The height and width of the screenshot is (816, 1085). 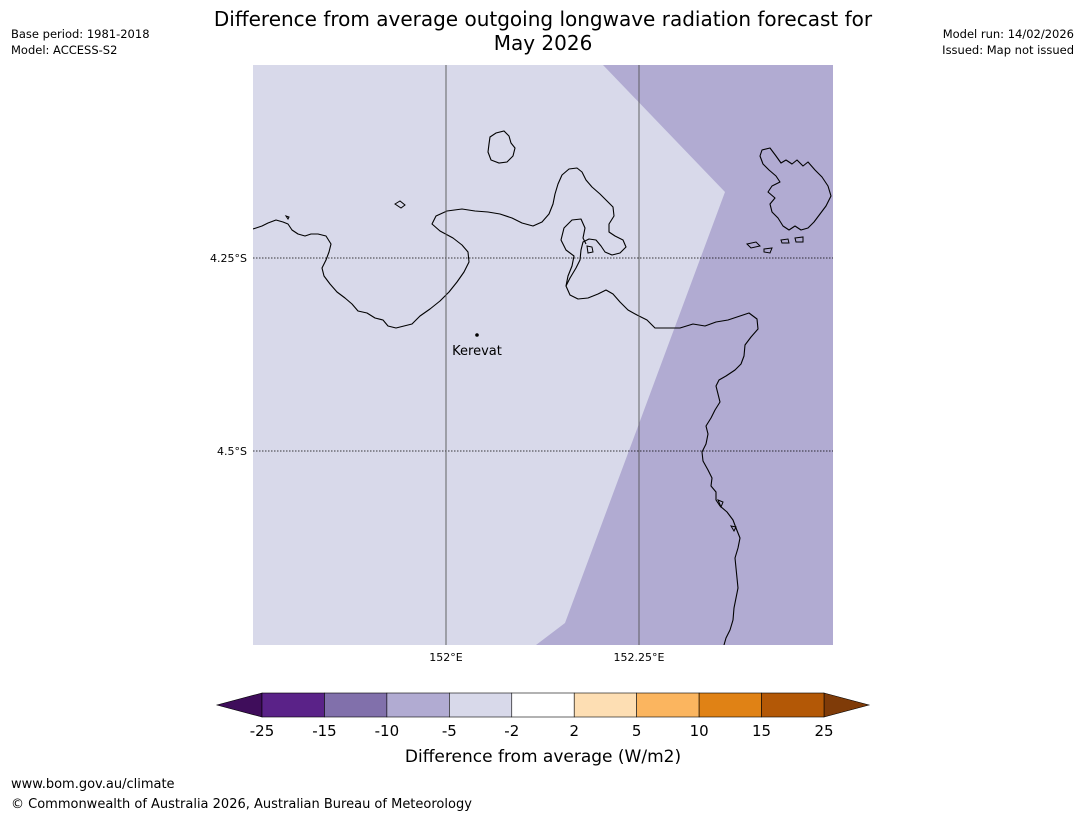 What do you see at coordinates (400, 204) in the screenshot?
I see `island-small-a` at bounding box center [400, 204].